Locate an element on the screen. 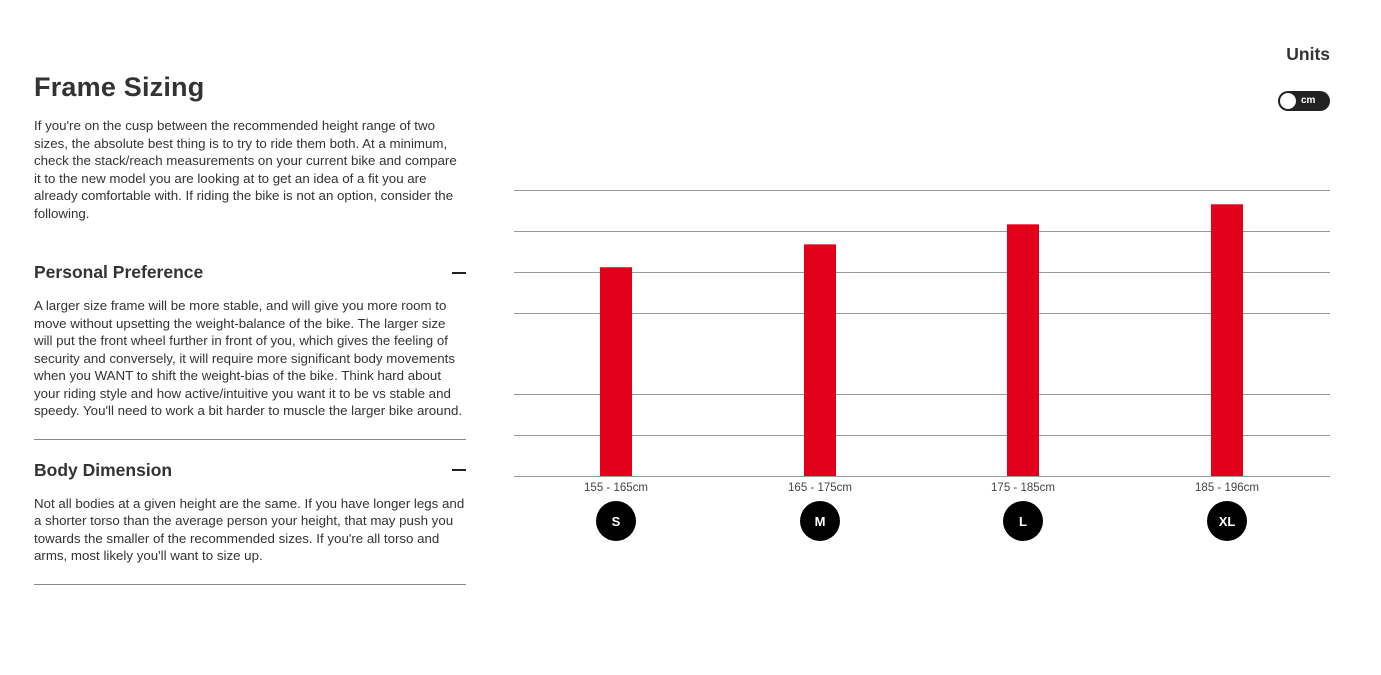 The image size is (1381, 675). toggle-value: cm is located at coordinates (1308, 100).